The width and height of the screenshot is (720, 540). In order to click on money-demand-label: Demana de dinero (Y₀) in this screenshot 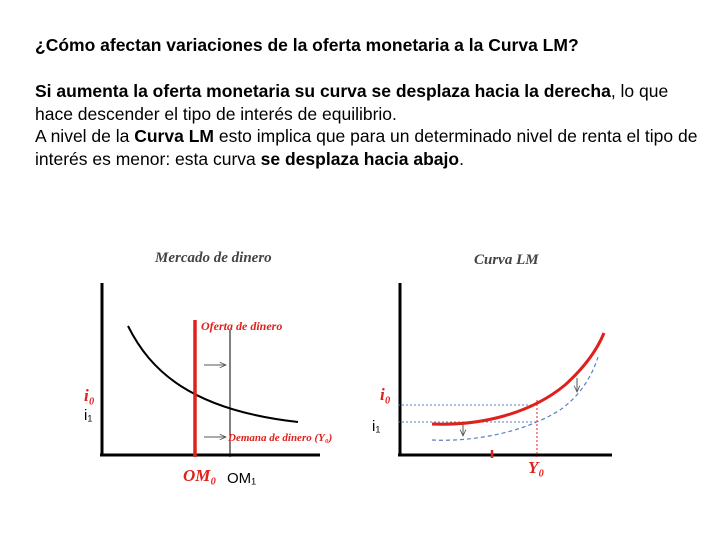, I will do `click(279, 438)`.